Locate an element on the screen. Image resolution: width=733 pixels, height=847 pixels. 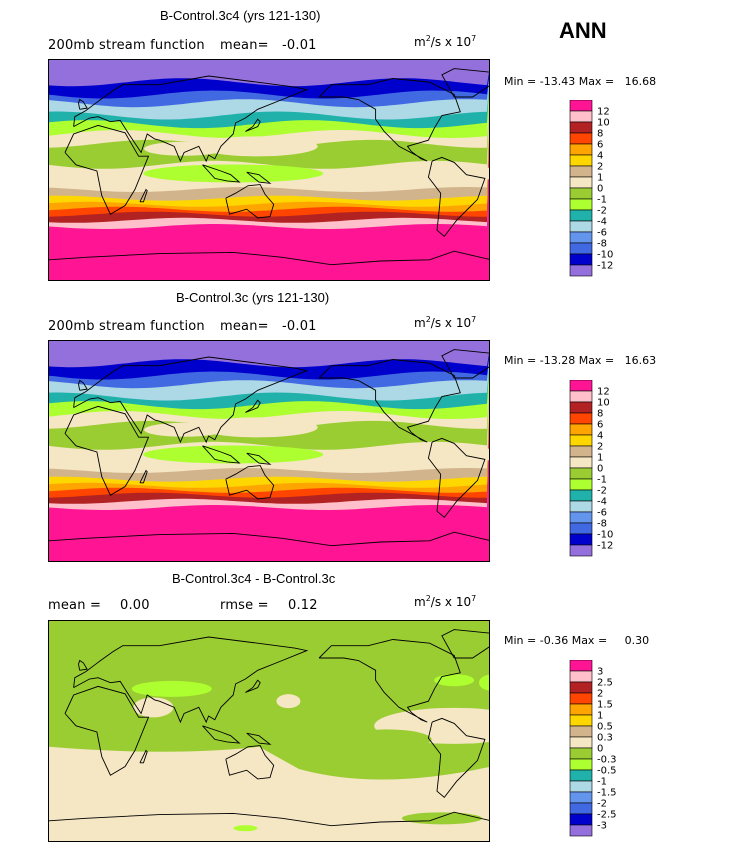
panel-2-minmax: Min = -13.28 Max = 16.63 is located at coordinates (580, 360).